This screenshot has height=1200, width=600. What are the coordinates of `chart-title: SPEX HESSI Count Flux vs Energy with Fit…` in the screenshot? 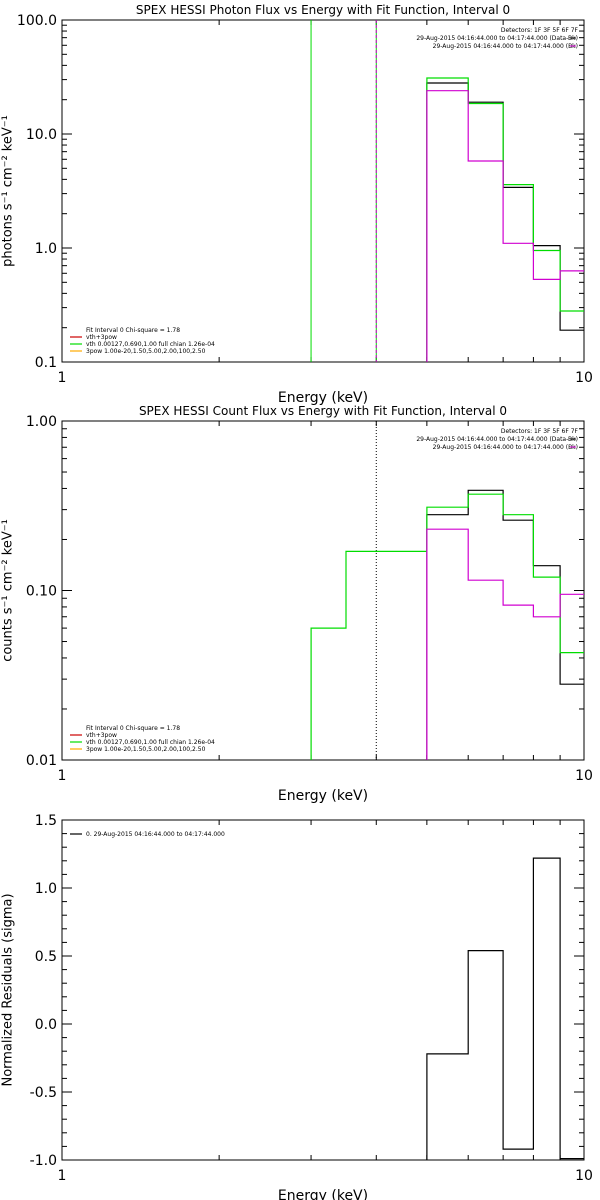 It's located at (323, 411).